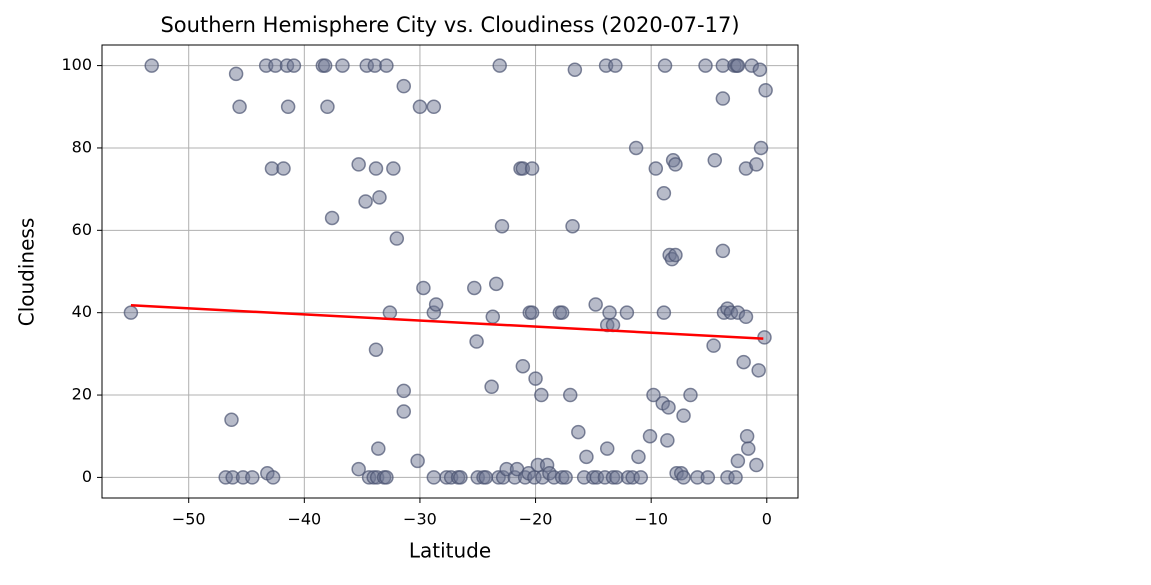  What do you see at coordinates (82, 146) in the screenshot?
I see `y-tick-label: 80` at bounding box center [82, 146].